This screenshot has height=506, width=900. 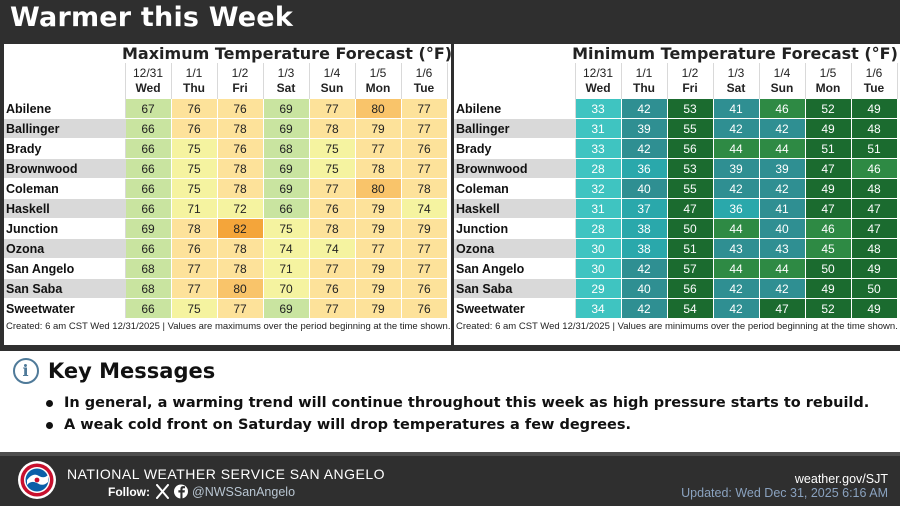 I want to click on temperature-cell: 67, so click(x=148, y=109).